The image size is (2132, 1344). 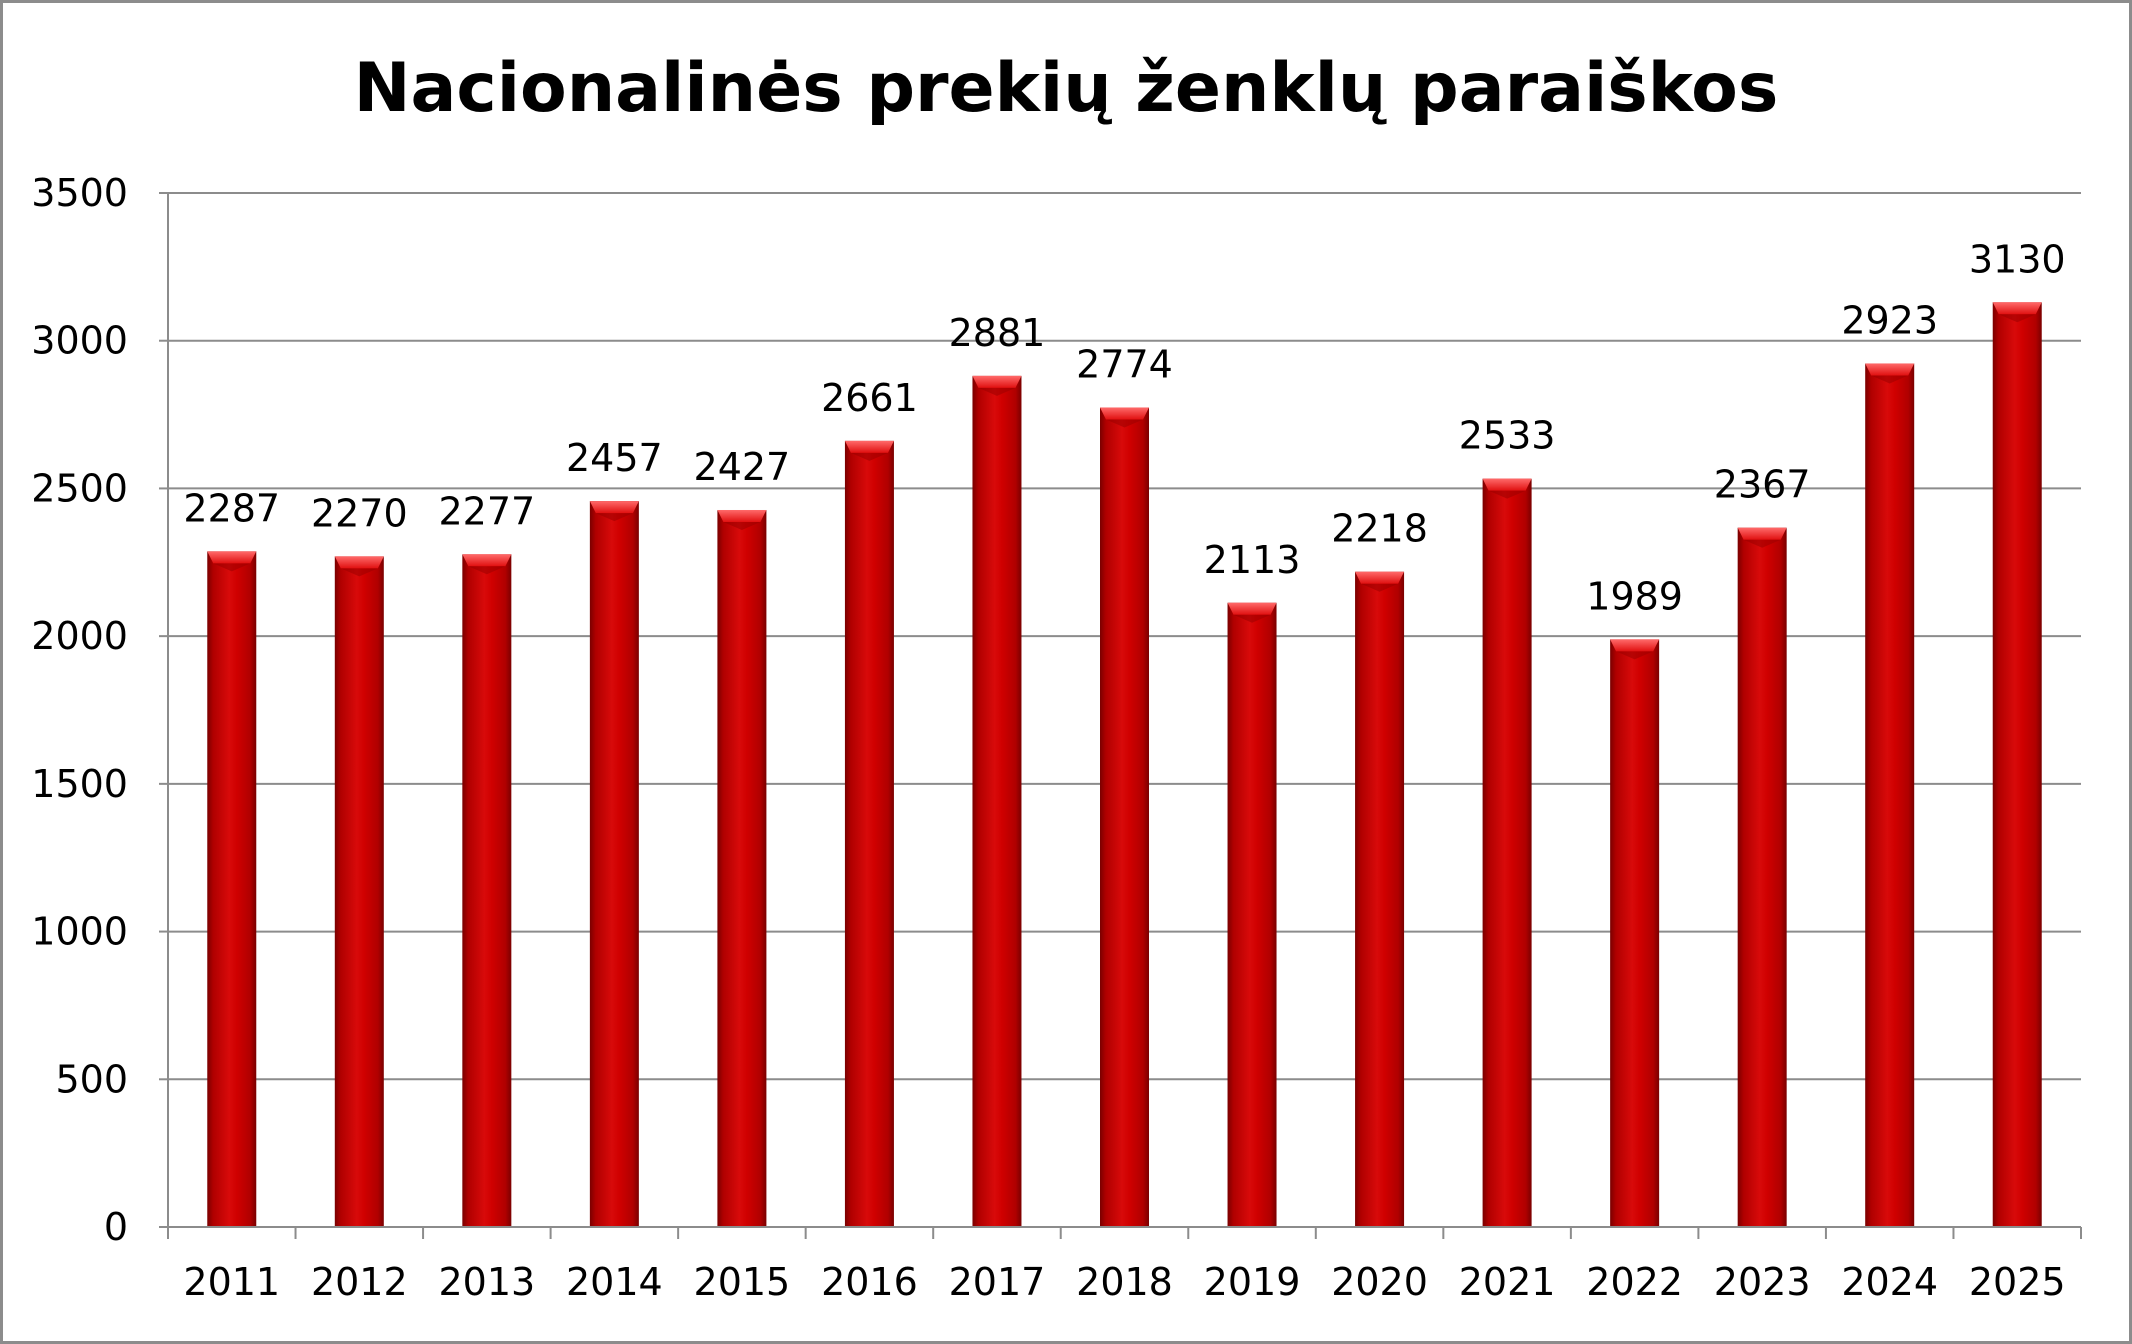 I want to click on y-tick-label: 3500, so click(x=79, y=193).